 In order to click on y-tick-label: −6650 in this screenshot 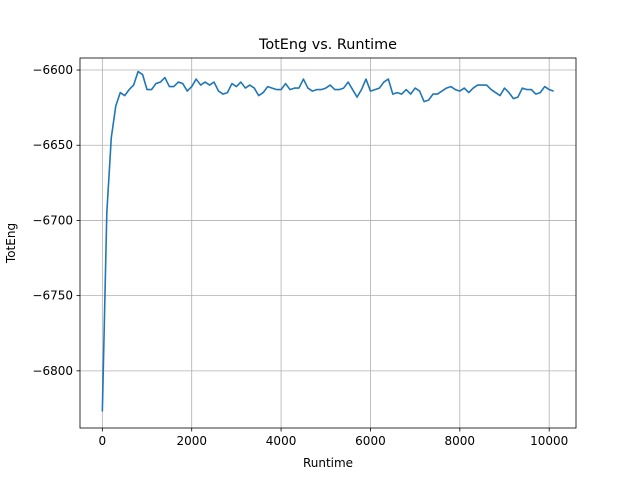, I will do `click(52, 145)`.